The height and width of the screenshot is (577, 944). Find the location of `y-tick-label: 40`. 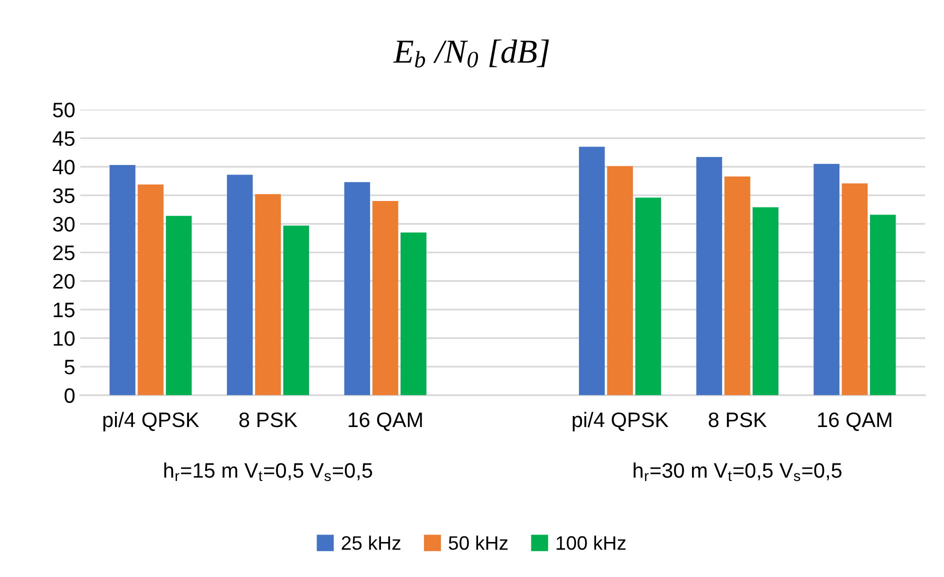

y-tick-label: 40 is located at coordinates (63, 167).